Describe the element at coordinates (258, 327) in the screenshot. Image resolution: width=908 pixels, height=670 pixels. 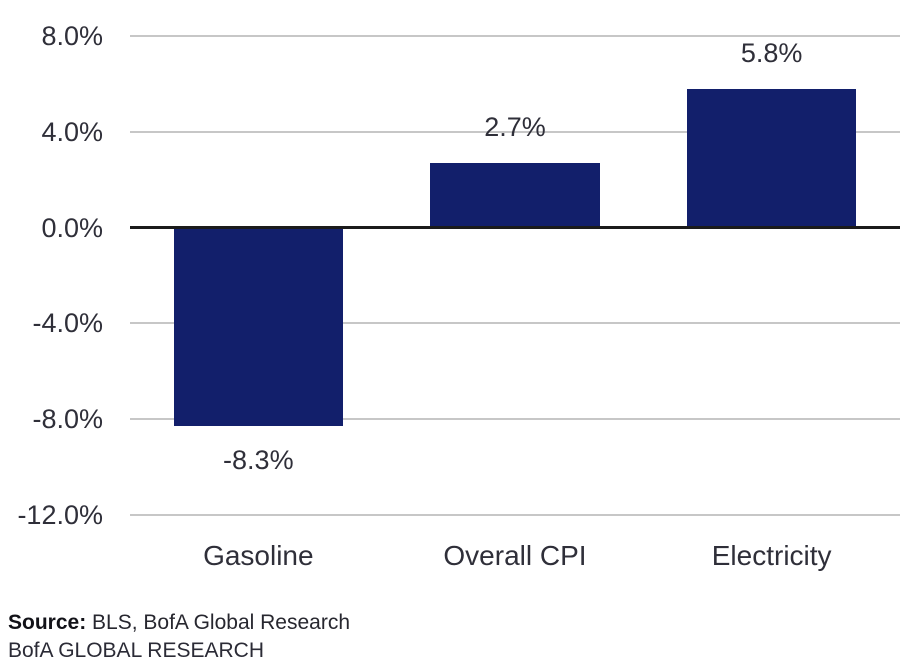
I see `bar-gasoline` at that location.